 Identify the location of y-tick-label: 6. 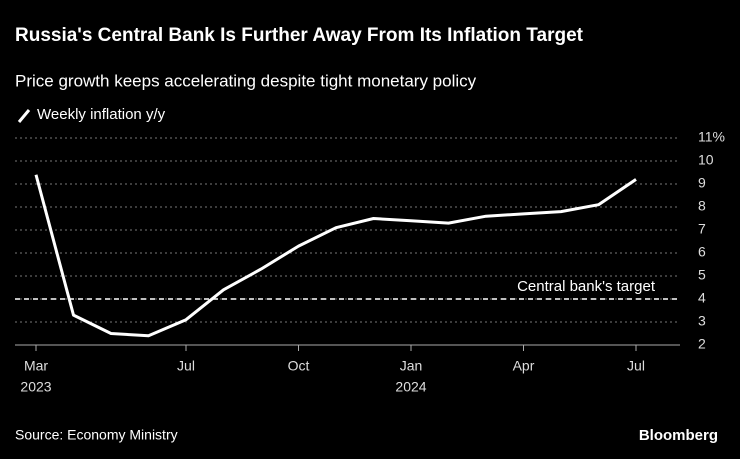
(702, 252).